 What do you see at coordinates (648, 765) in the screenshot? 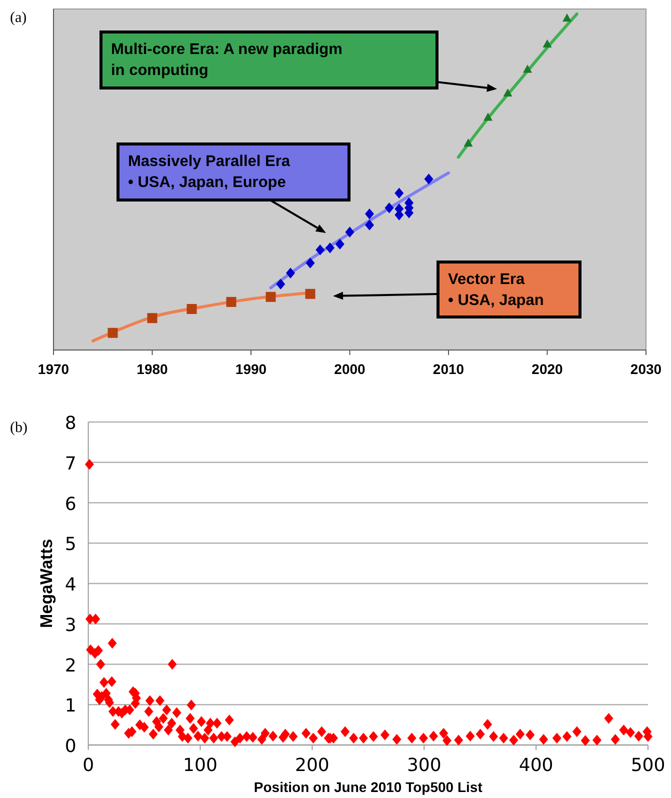
I see `x-tick-label: 500` at bounding box center [648, 765].